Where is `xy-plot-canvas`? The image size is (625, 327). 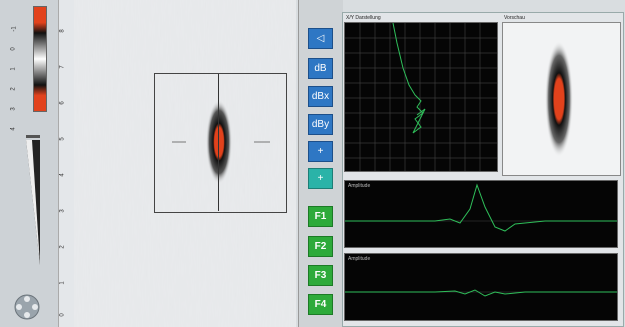
xy-plot-canvas is located at coordinates (421, 96).